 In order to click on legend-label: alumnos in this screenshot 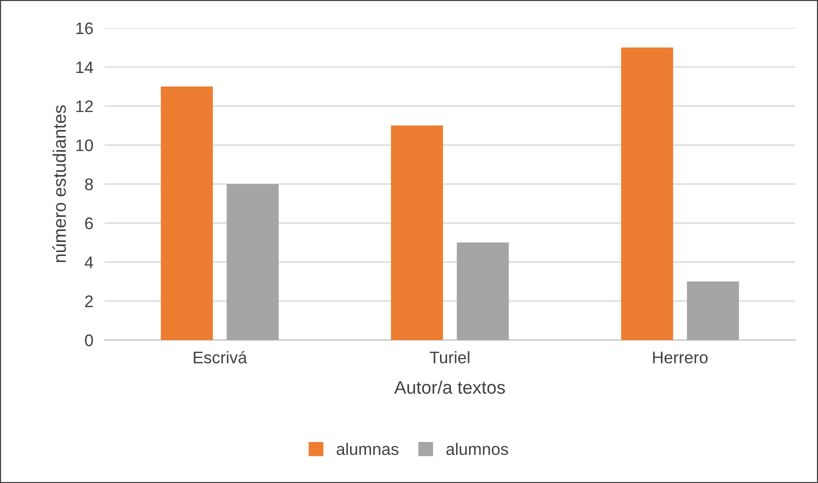, I will do `click(477, 449)`.